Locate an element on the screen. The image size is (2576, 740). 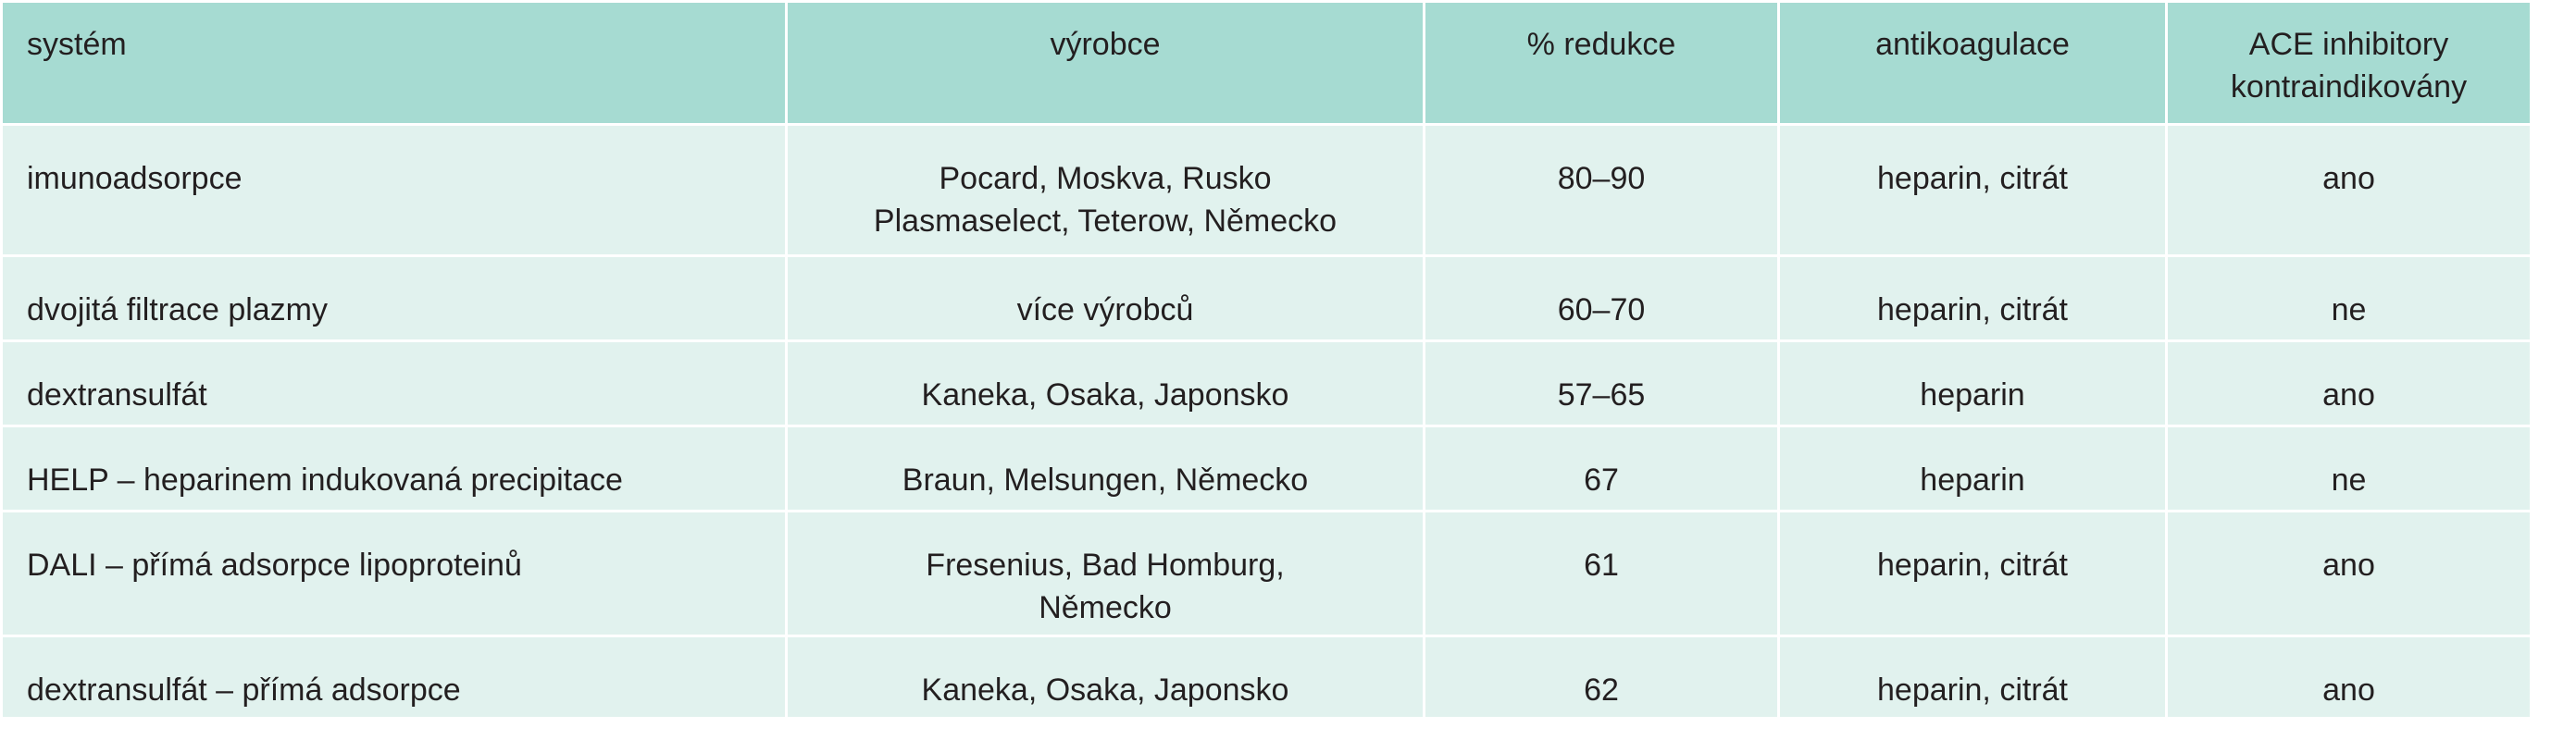
header-cell: % redukce is located at coordinates (1601, 63).